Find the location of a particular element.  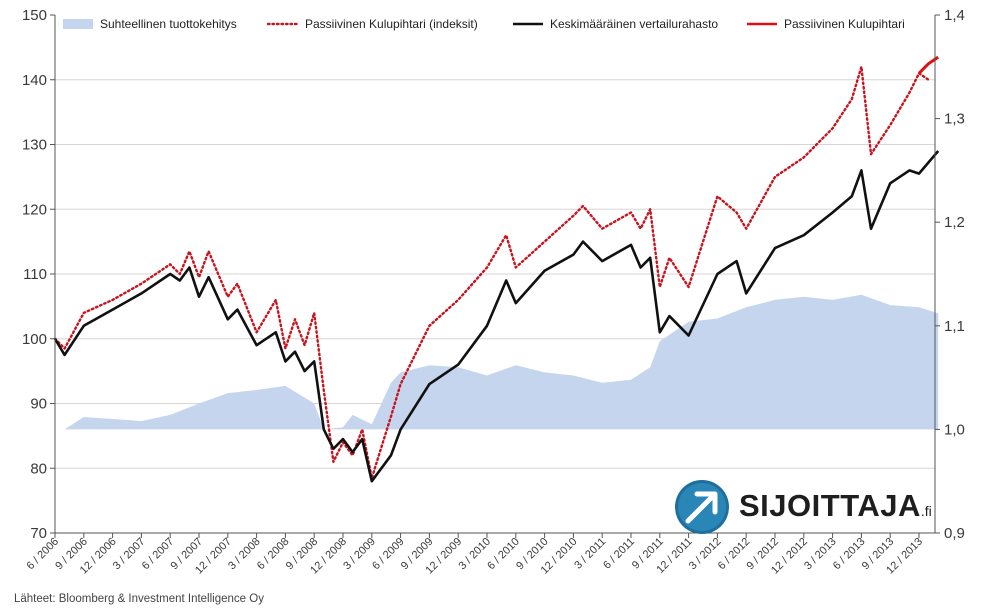

legend-label: Passiivinen Kulupihtari (indeksit) is located at coordinates (391, 24).